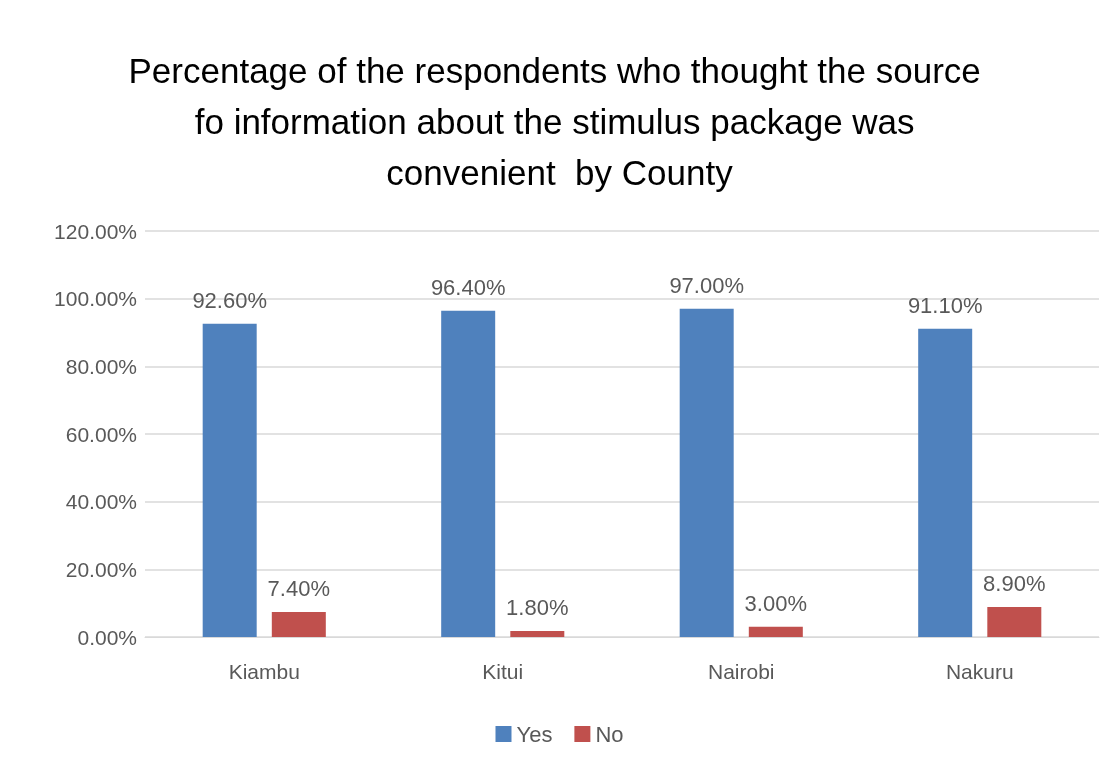 This screenshot has width=1119, height=762. What do you see at coordinates (1014, 584) in the screenshot?
I see `data-label: 8.90%` at bounding box center [1014, 584].